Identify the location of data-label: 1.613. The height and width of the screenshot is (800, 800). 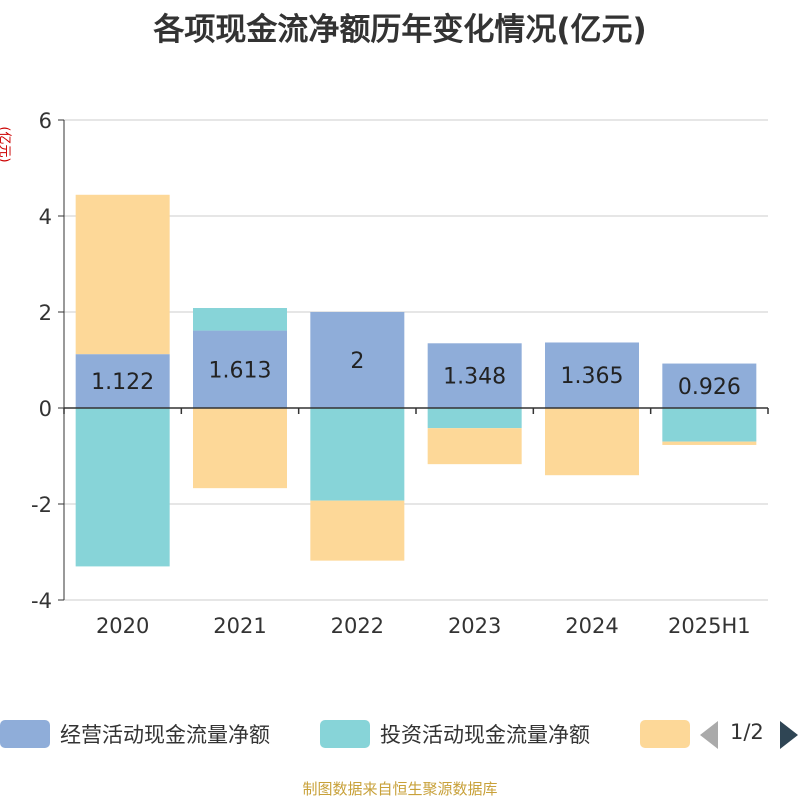
(240, 370).